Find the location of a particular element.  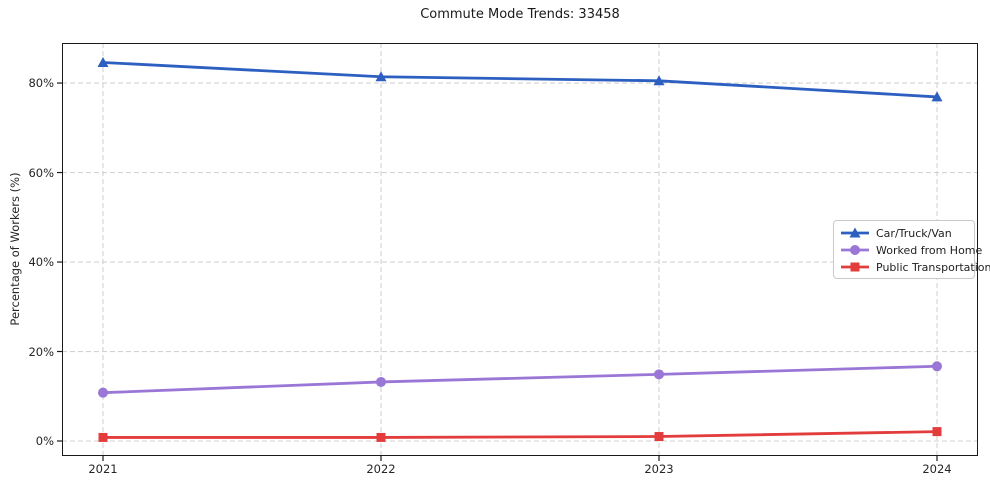

legend-label: Car/Truck/Van is located at coordinates (914, 233).